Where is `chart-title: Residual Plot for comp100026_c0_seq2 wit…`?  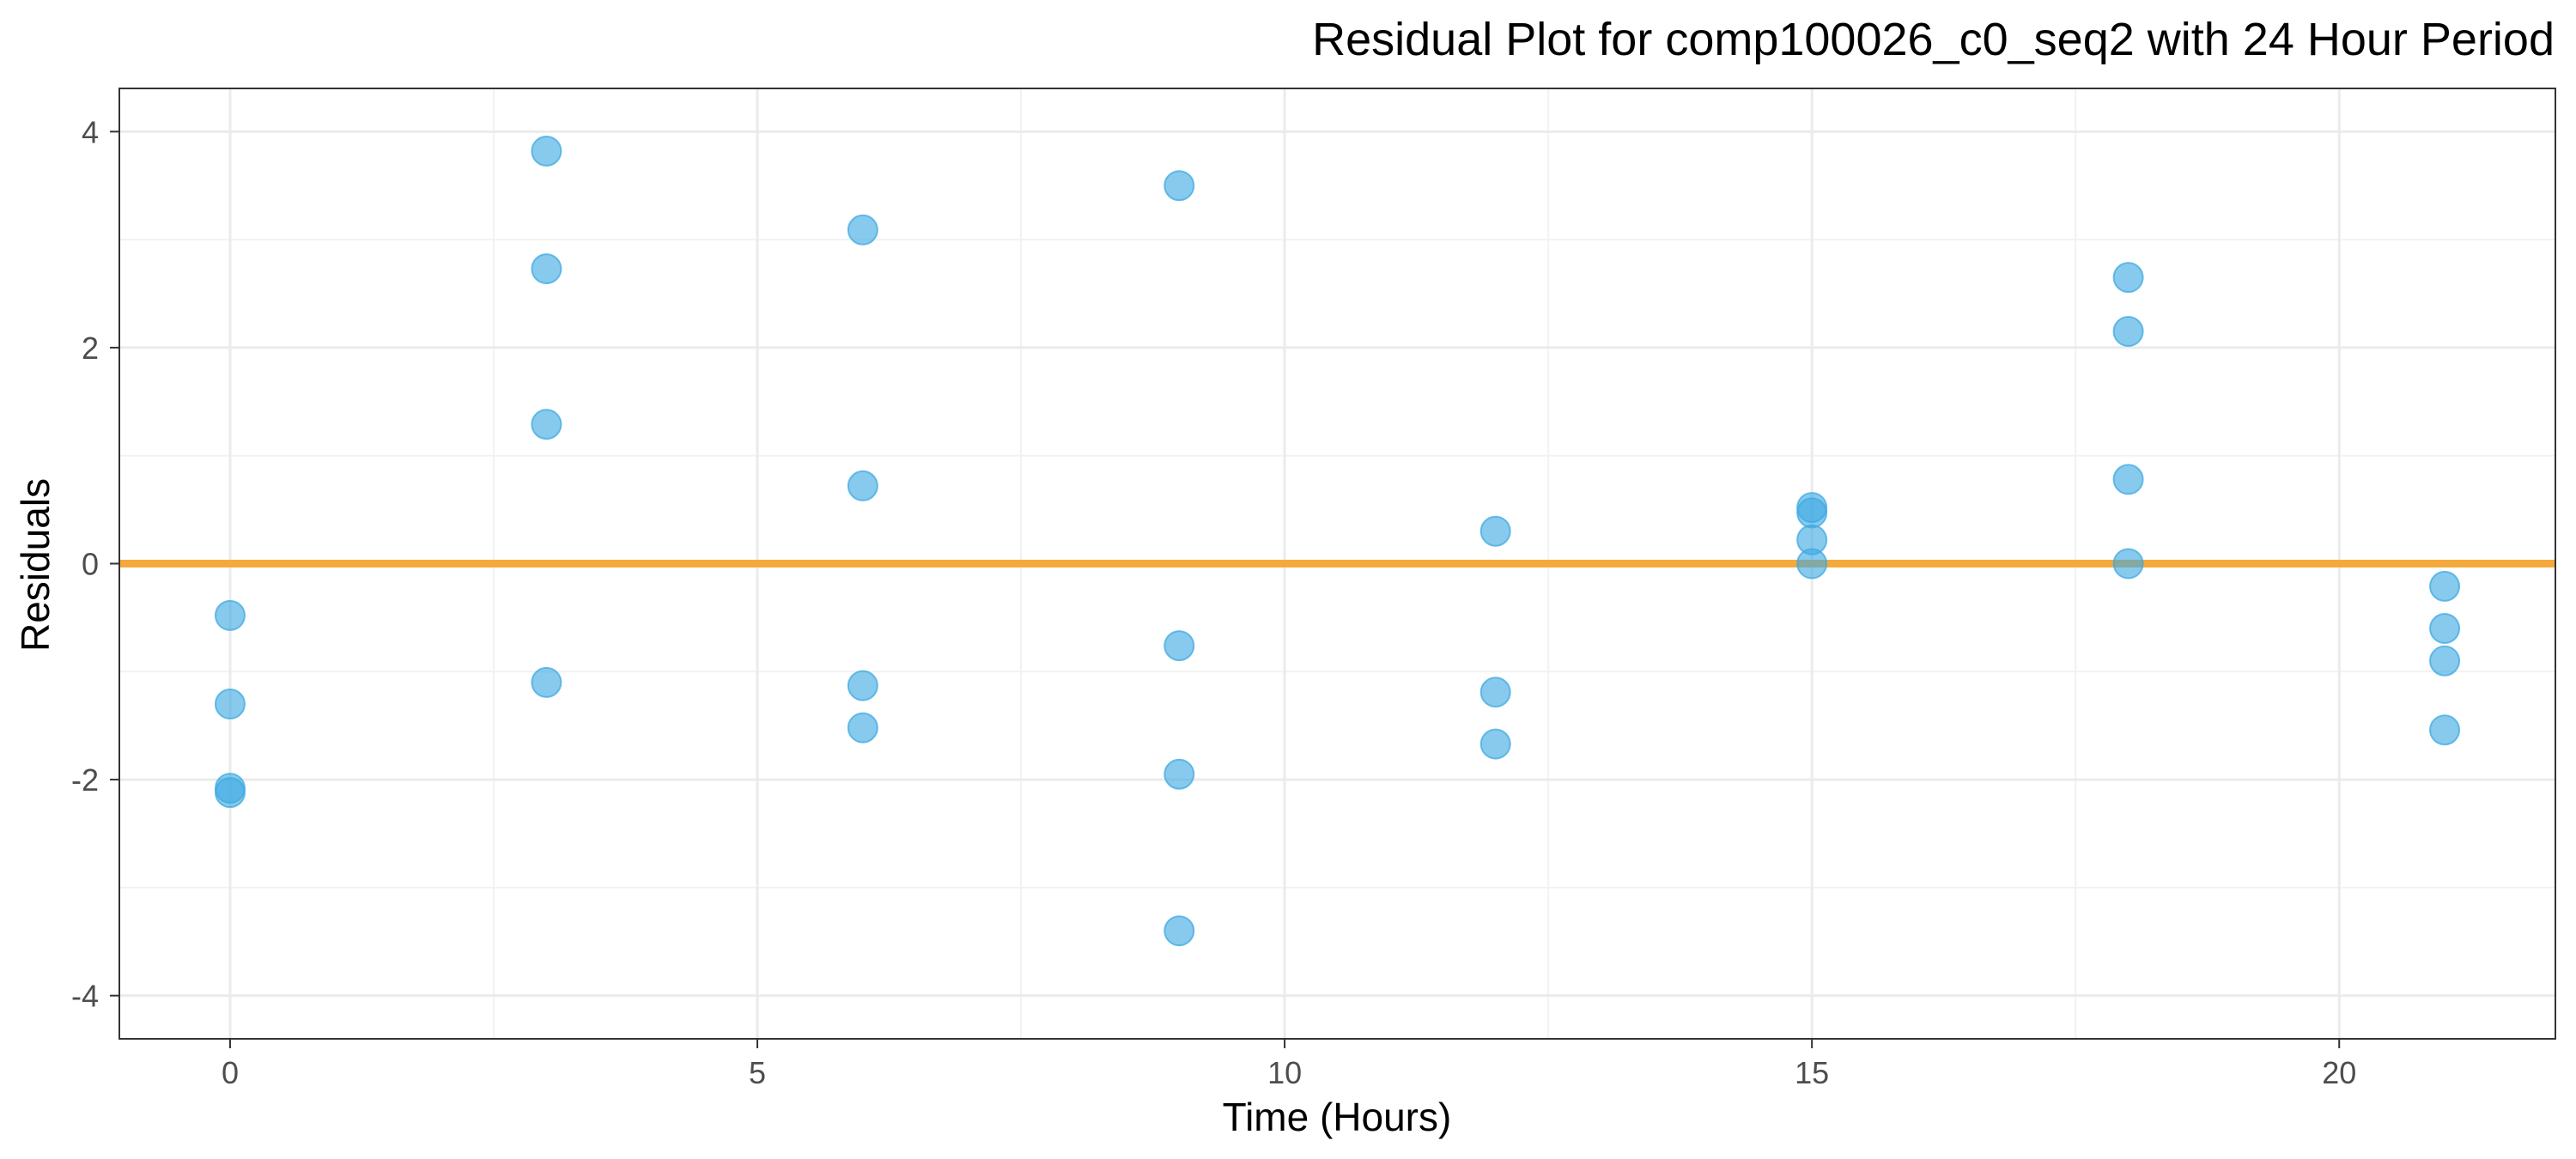
chart-title: Residual Plot for comp100026_c0_seq2 wit… is located at coordinates (1933, 40).